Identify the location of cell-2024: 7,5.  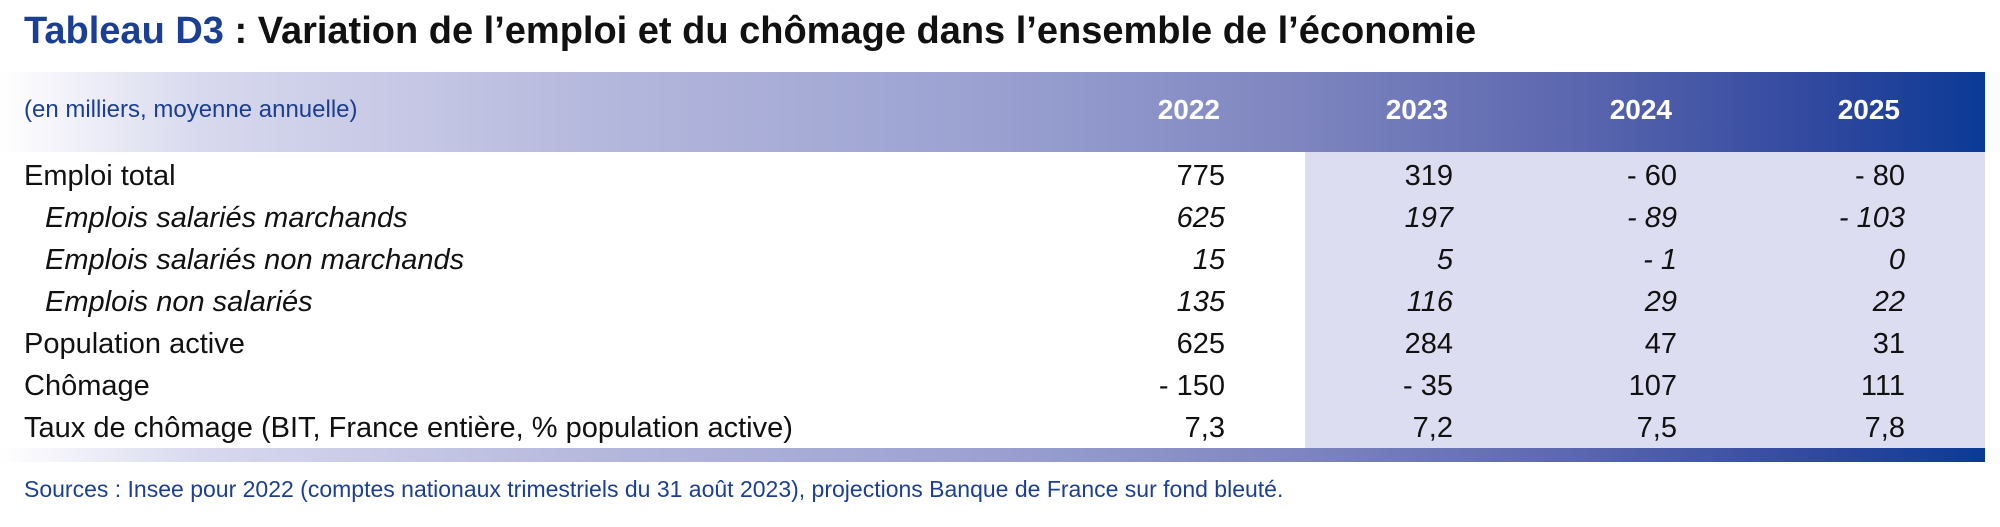
(1656, 428).